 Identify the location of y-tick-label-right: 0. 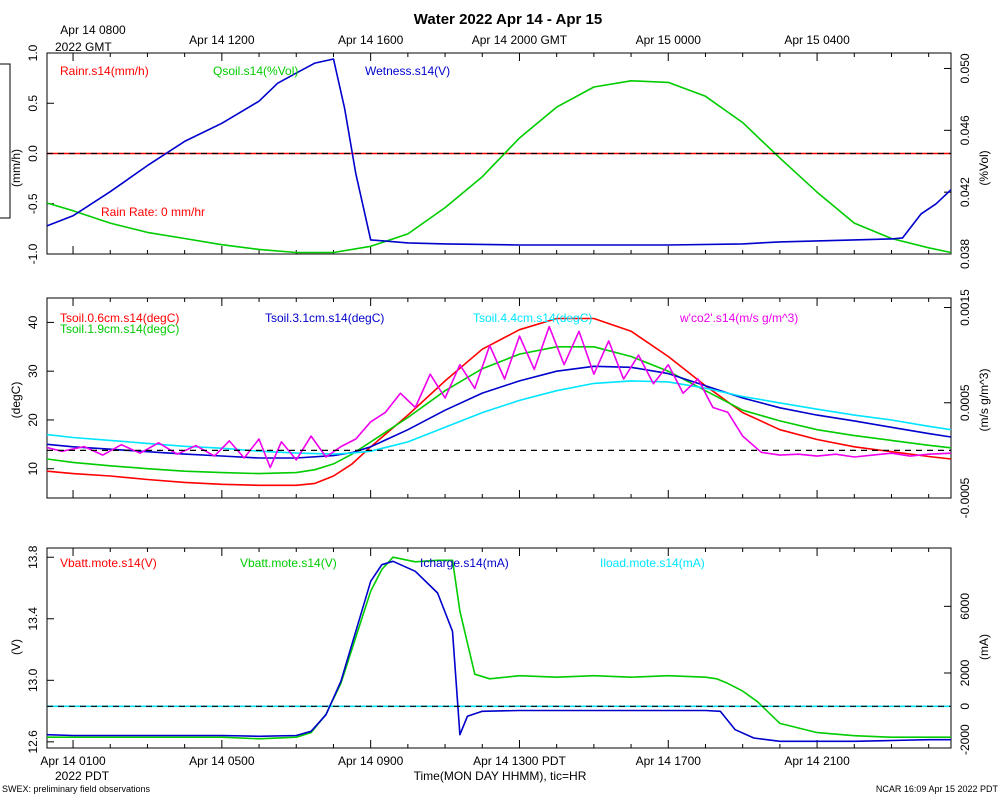
(965, 706).